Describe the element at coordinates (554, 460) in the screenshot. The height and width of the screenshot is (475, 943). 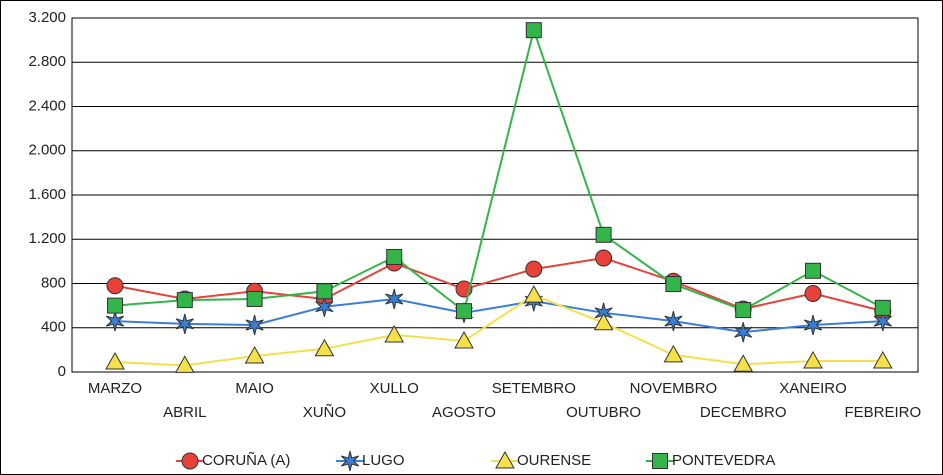
I see `legend-label: OURENSE` at that location.